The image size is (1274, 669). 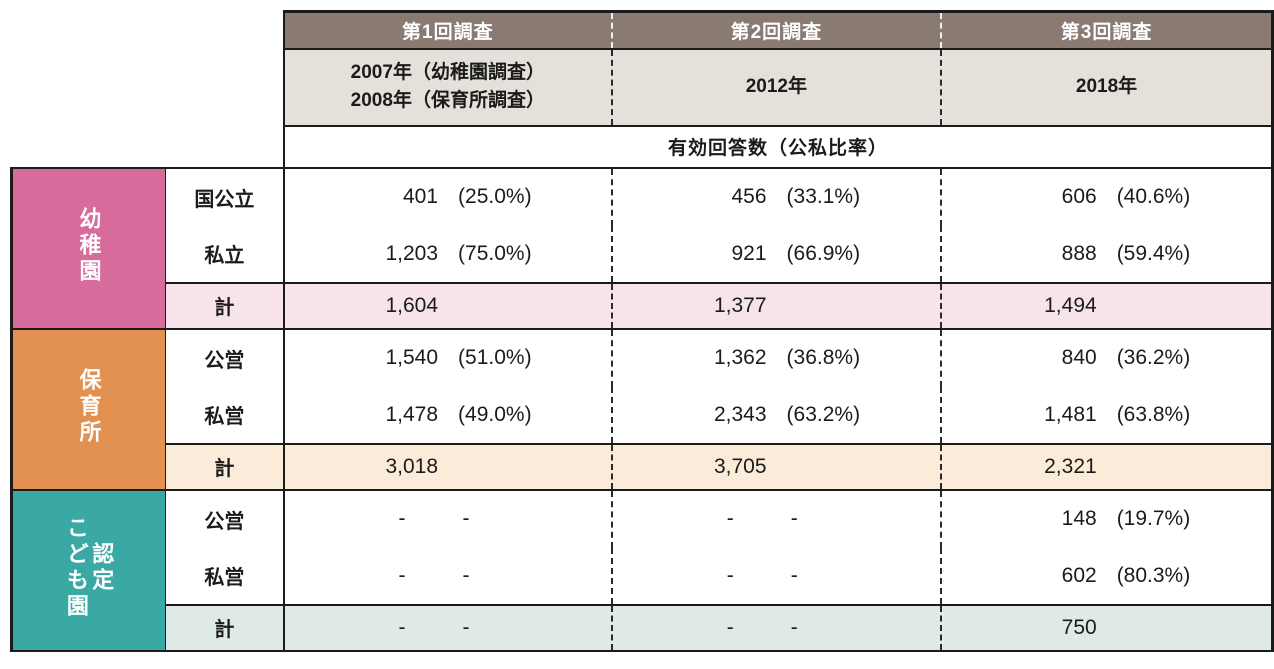 I want to click on cell-kindergarten-public-s2: 456 (33.1%), so click(x=776, y=196).